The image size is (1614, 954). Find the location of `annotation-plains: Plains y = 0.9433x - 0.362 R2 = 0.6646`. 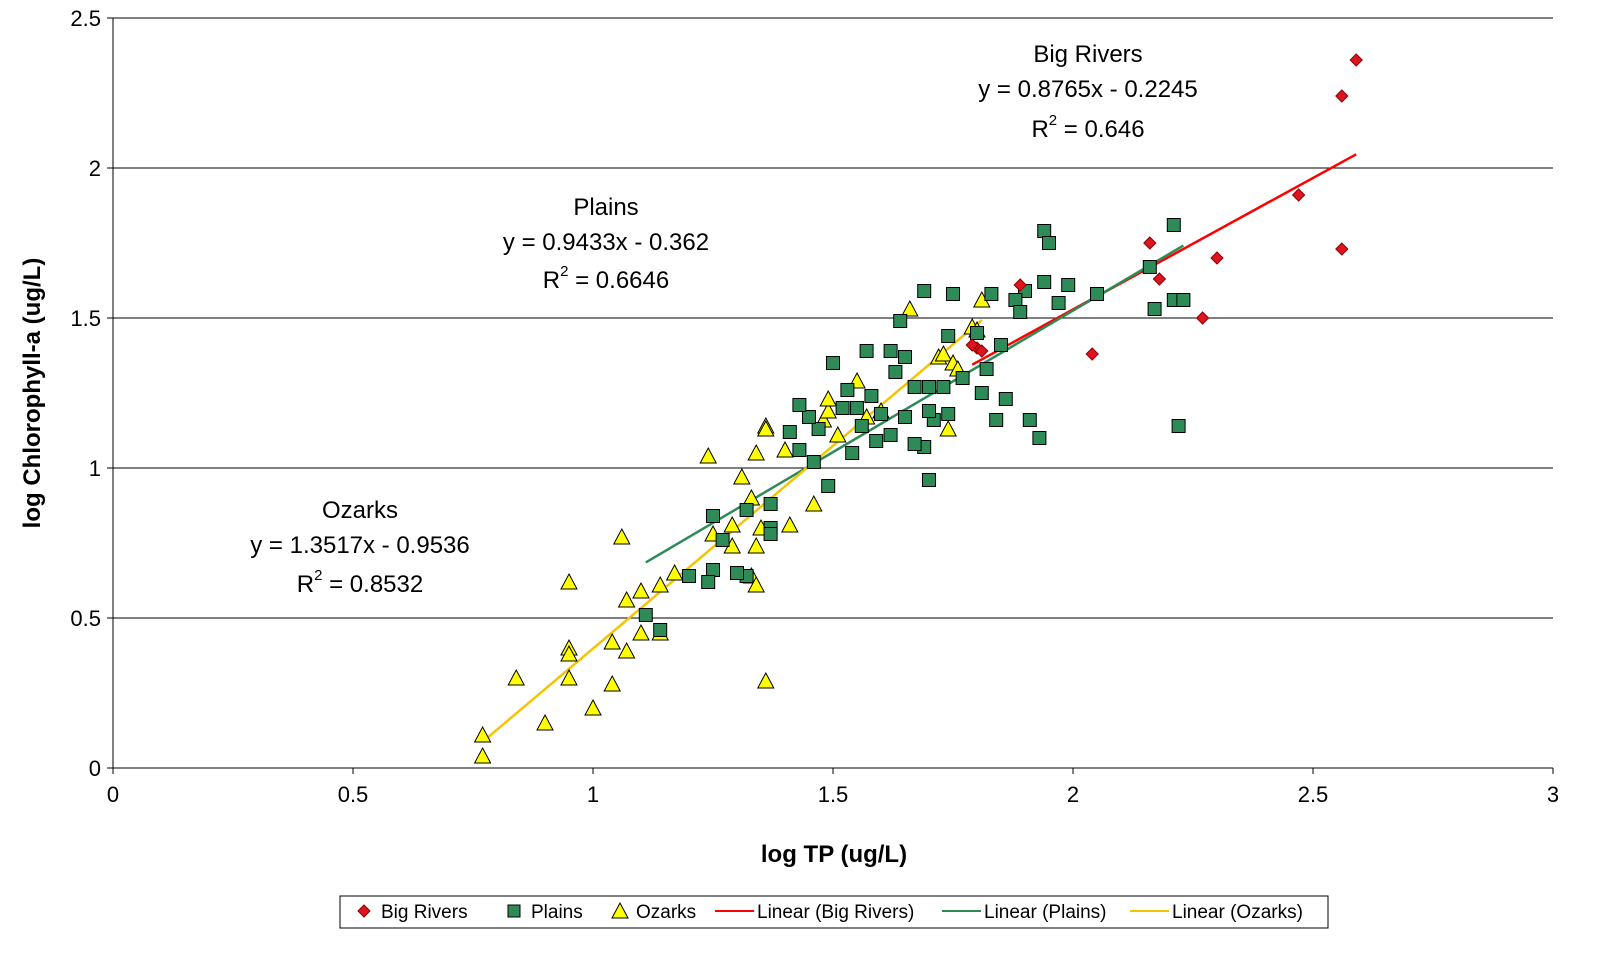

annotation-plains: Plains y = 0.9433x - 0.362 R2 = 0.6646 is located at coordinates (606, 244).